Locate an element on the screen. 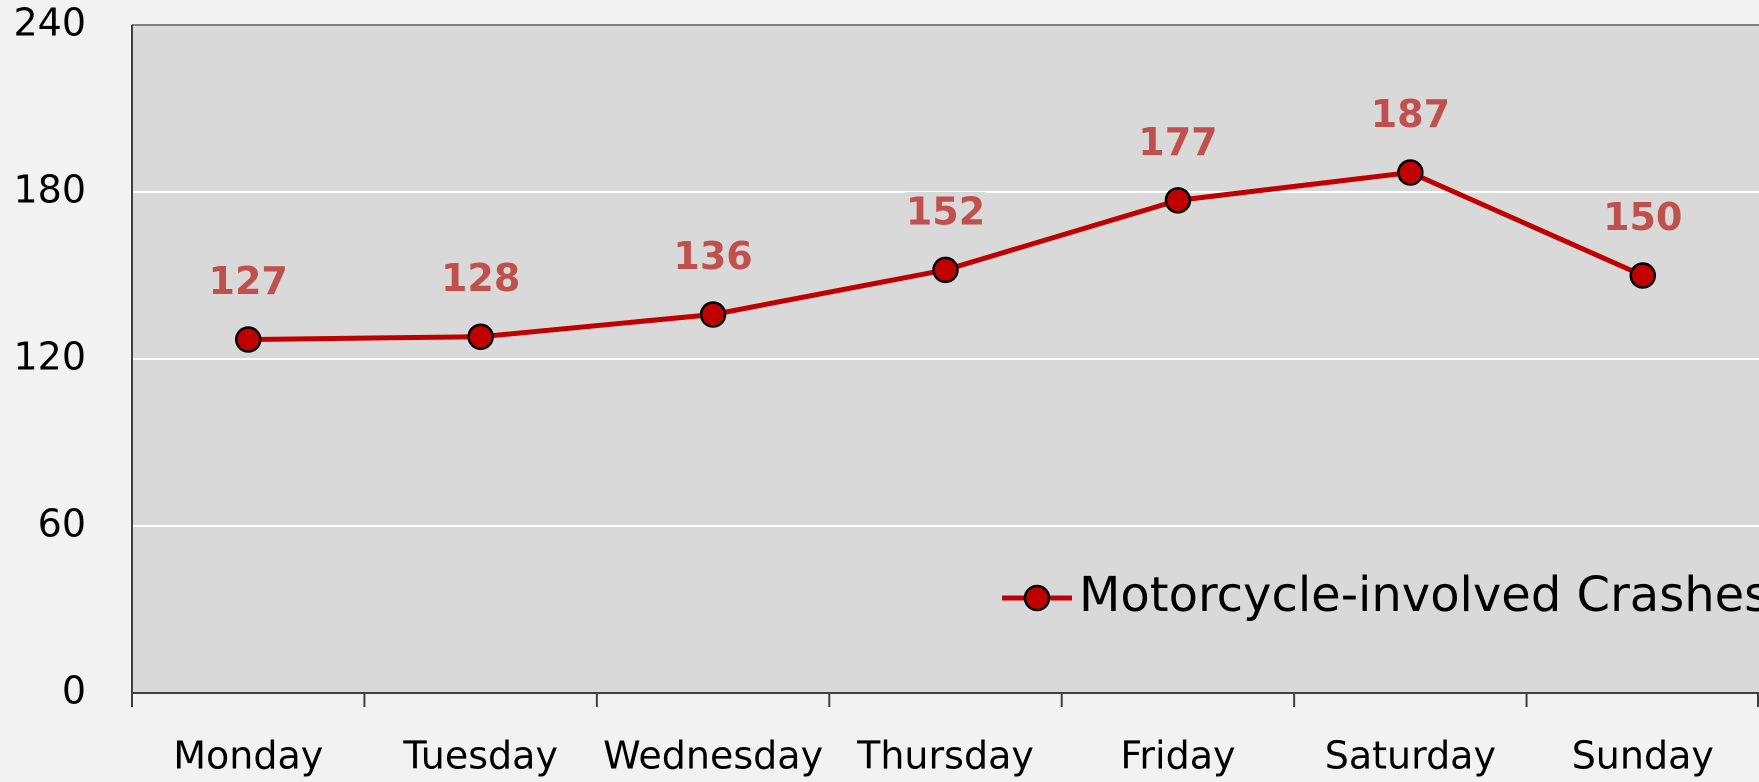  y-tick-label: 240 is located at coordinates (49, 23).